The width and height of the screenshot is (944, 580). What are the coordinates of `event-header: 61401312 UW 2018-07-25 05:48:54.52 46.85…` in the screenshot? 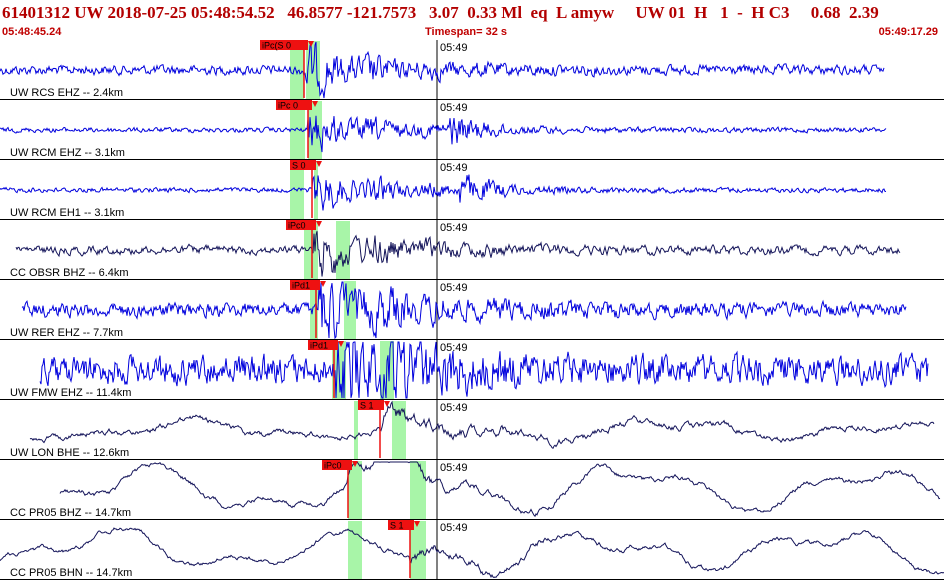 It's located at (472, 20).